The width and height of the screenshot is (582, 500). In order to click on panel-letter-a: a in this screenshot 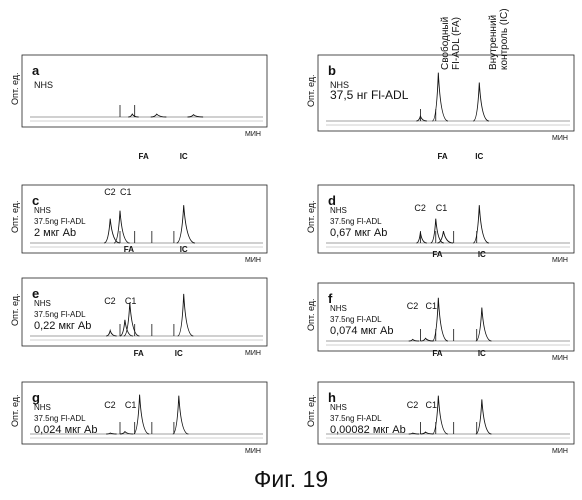, I will do `click(36, 70)`.